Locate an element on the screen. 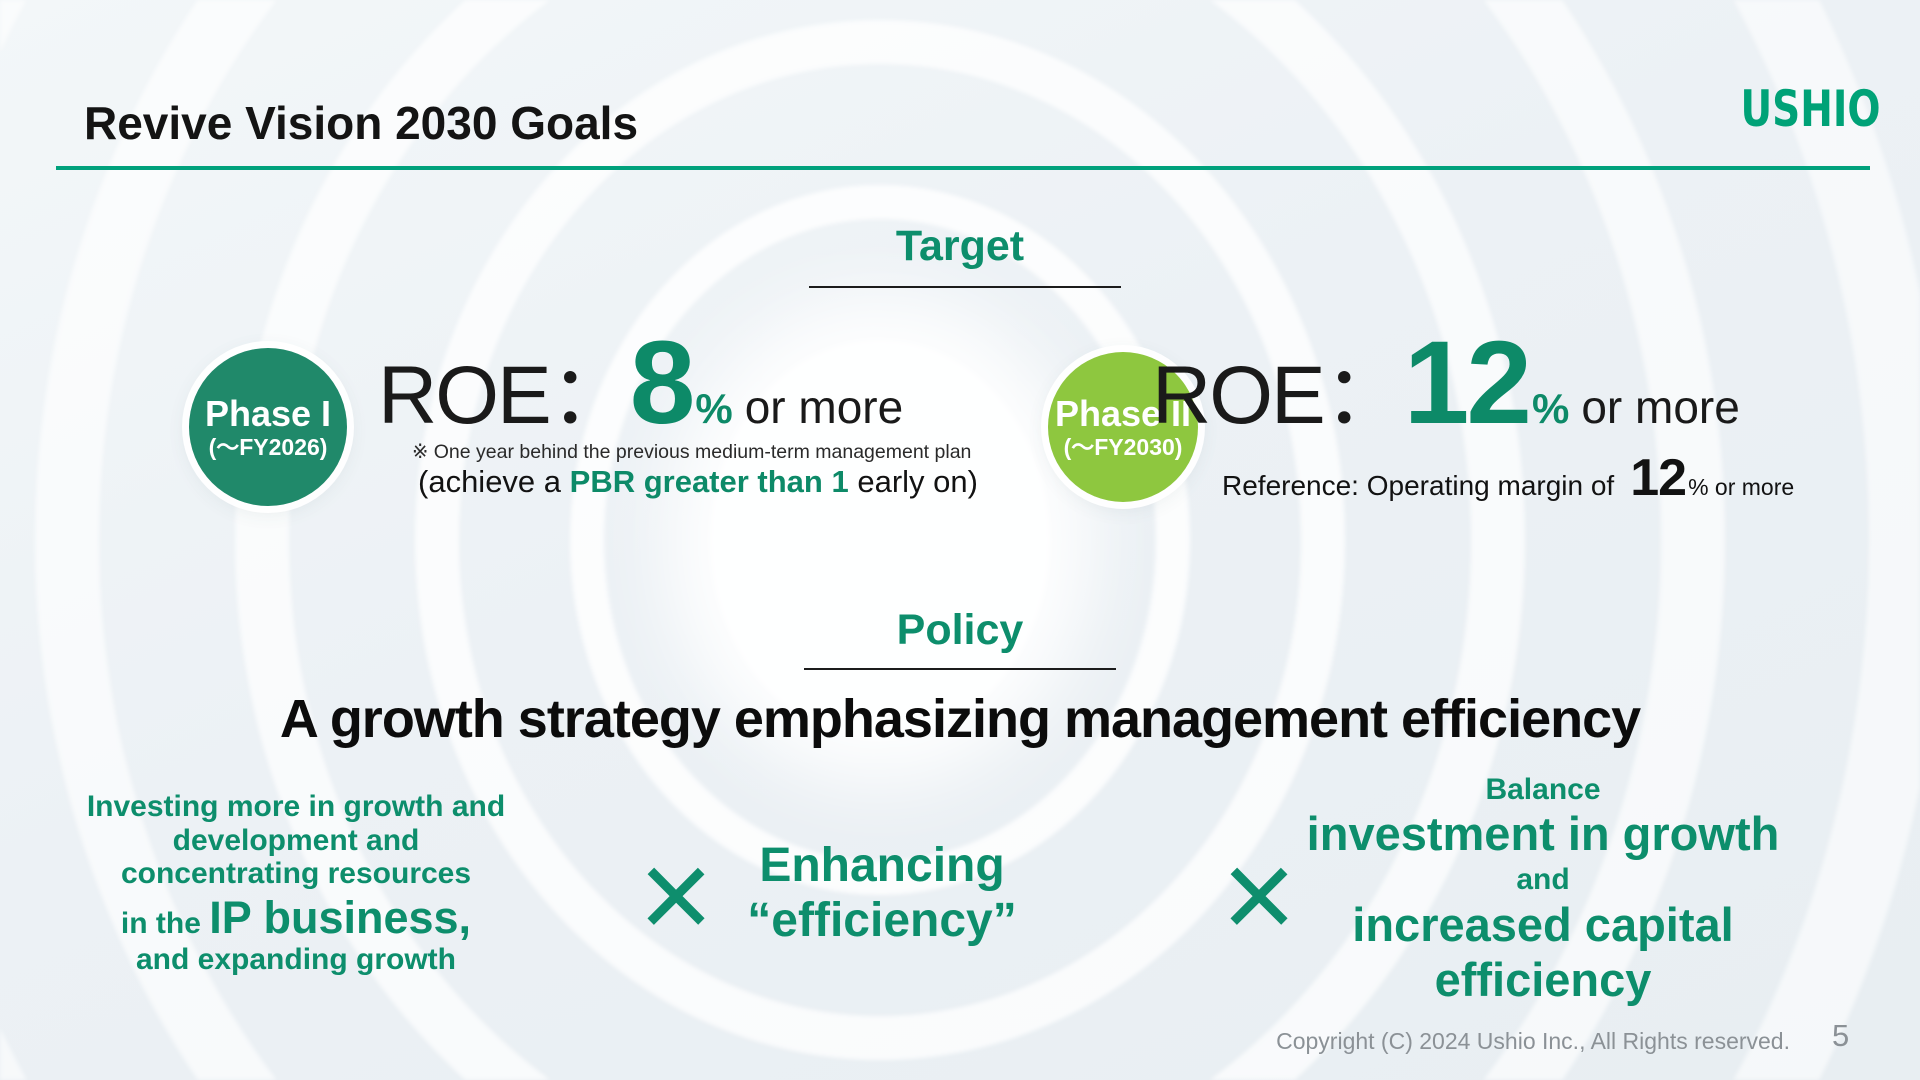  phase1-name: Phase I is located at coordinates (268, 413).